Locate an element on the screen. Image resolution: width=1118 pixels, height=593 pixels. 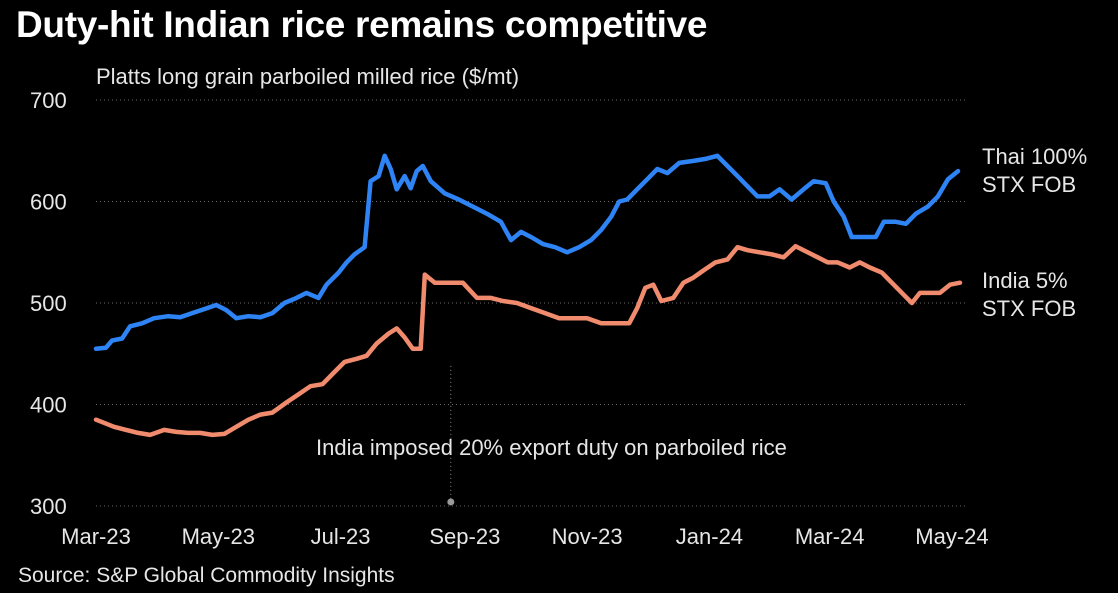
x-tick-label: Mar-23 is located at coordinates (96, 536).